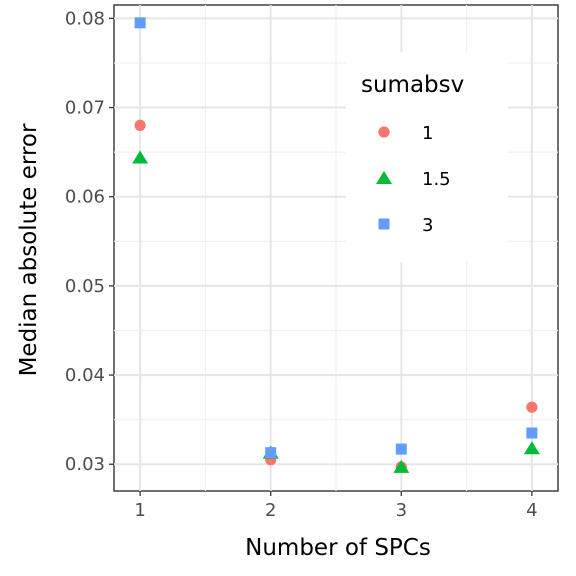  Describe the element at coordinates (384, 224) in the screenshot. I see `legend-key-square` at that location.